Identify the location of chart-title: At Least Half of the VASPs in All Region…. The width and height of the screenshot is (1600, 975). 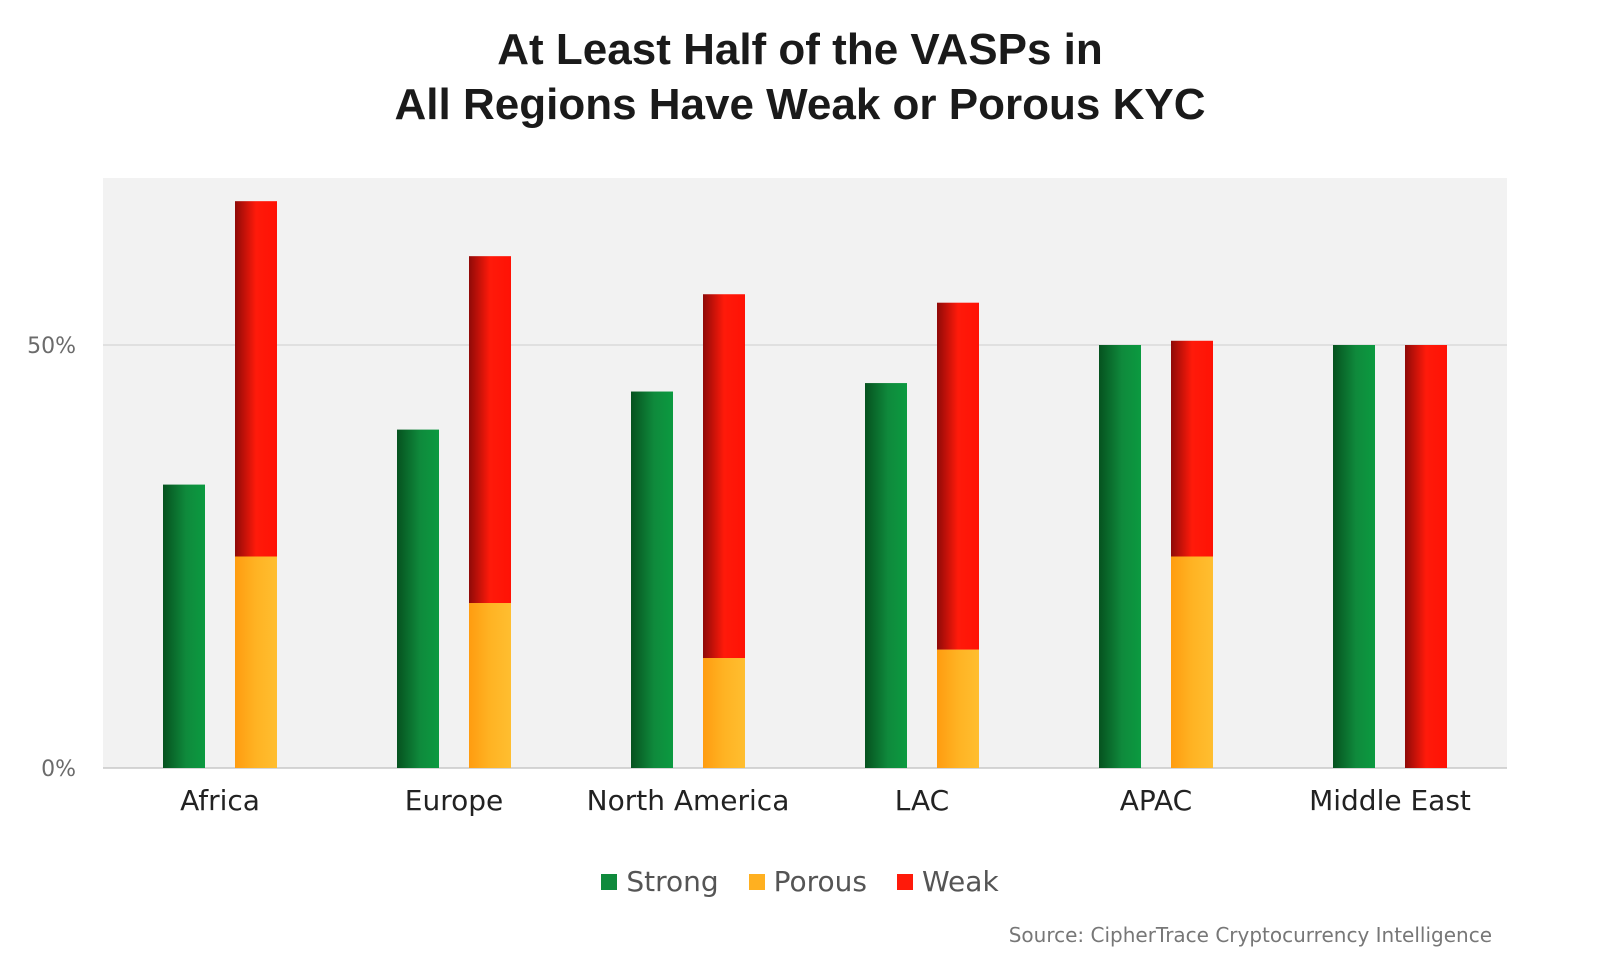
(800, 77).